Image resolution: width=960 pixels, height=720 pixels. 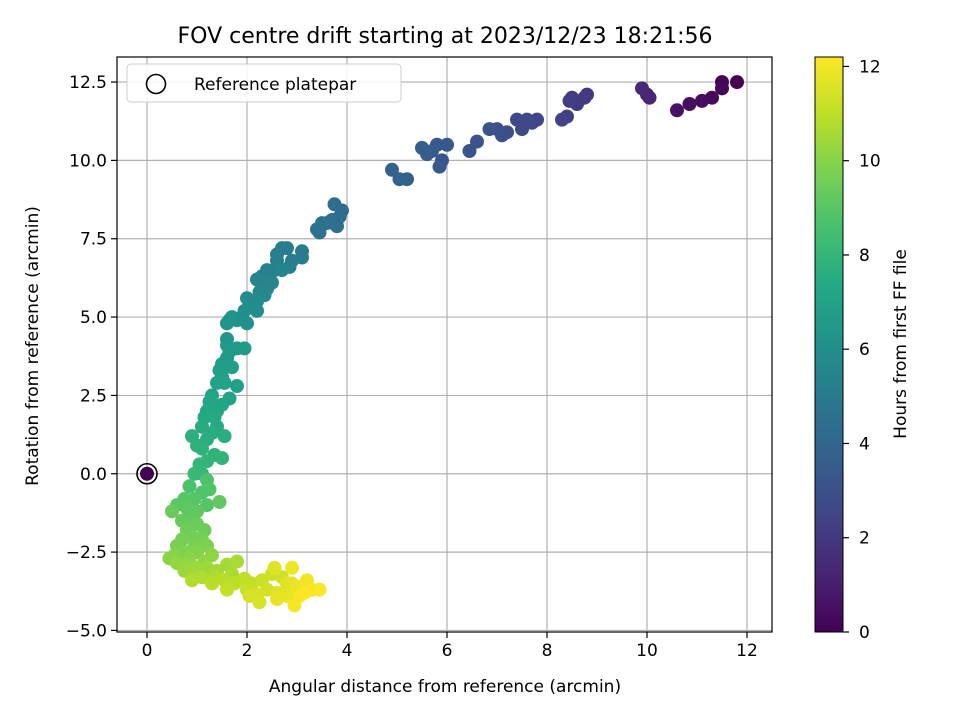 What do you see at coordinates (86, 553) in the screenshot?
I see `y-tick-label: −2.5` at bounding box center [86, 553].